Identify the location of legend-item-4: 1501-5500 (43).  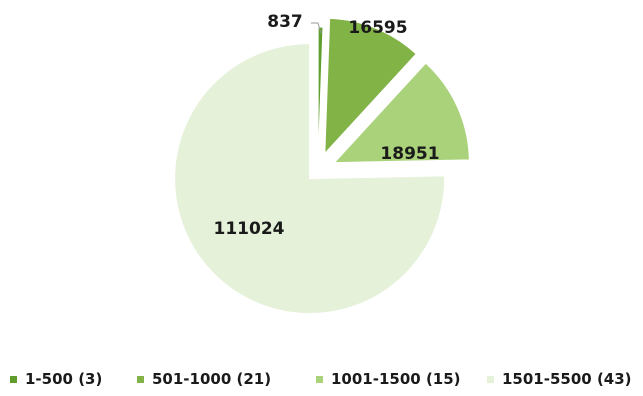
(559, 379).